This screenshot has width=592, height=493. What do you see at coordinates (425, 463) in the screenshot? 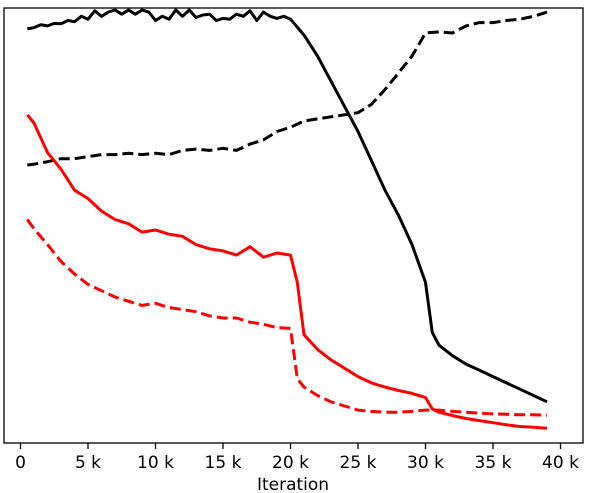
I see `x-tick-label: 30 k` at bounding box center [425, 463].